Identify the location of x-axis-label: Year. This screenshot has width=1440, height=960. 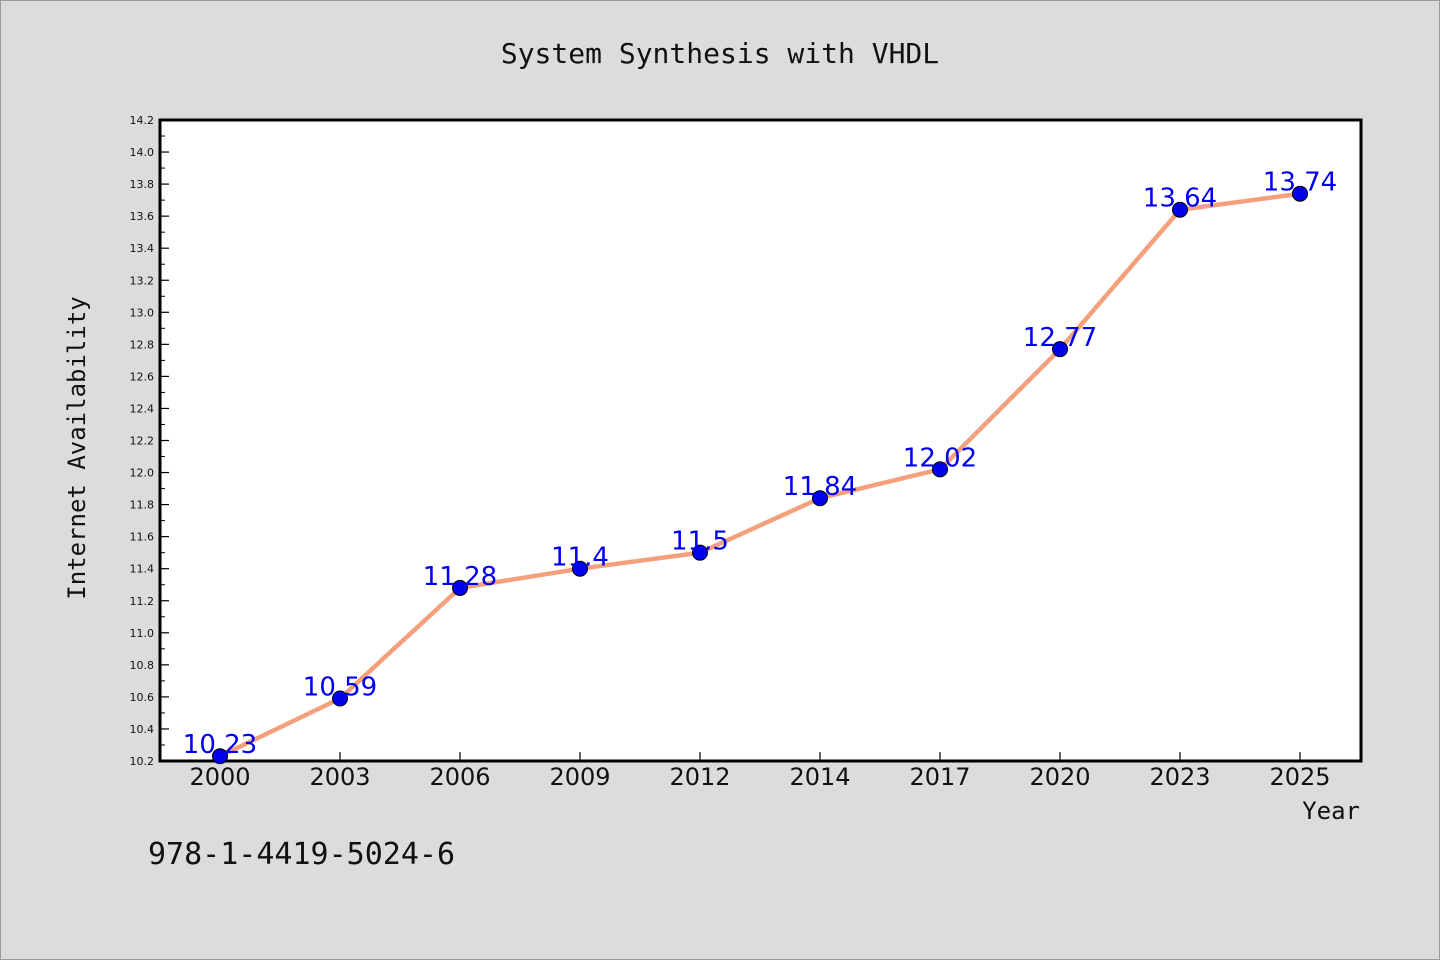
(1331, 811).